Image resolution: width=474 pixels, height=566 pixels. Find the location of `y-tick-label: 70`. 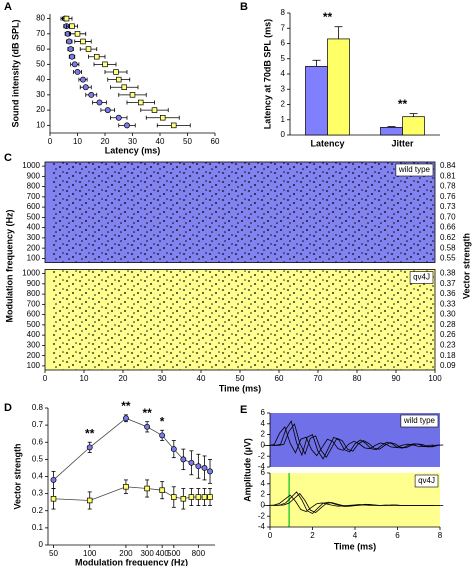

y-tick-label: 70 is located at coordinates (40, 33).